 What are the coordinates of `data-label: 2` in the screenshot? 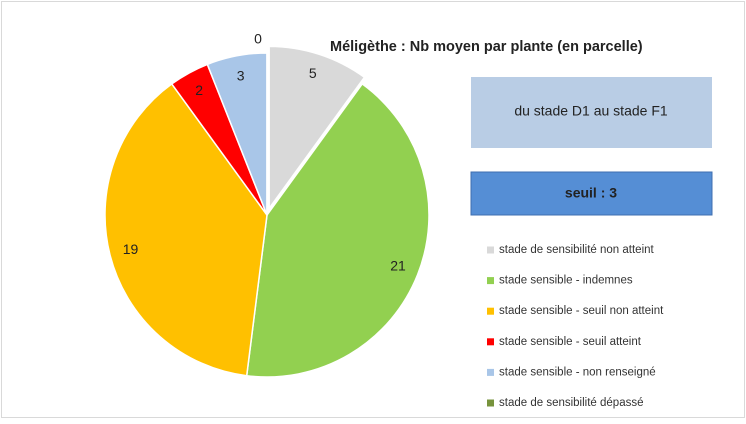 It's located at (199, 90).